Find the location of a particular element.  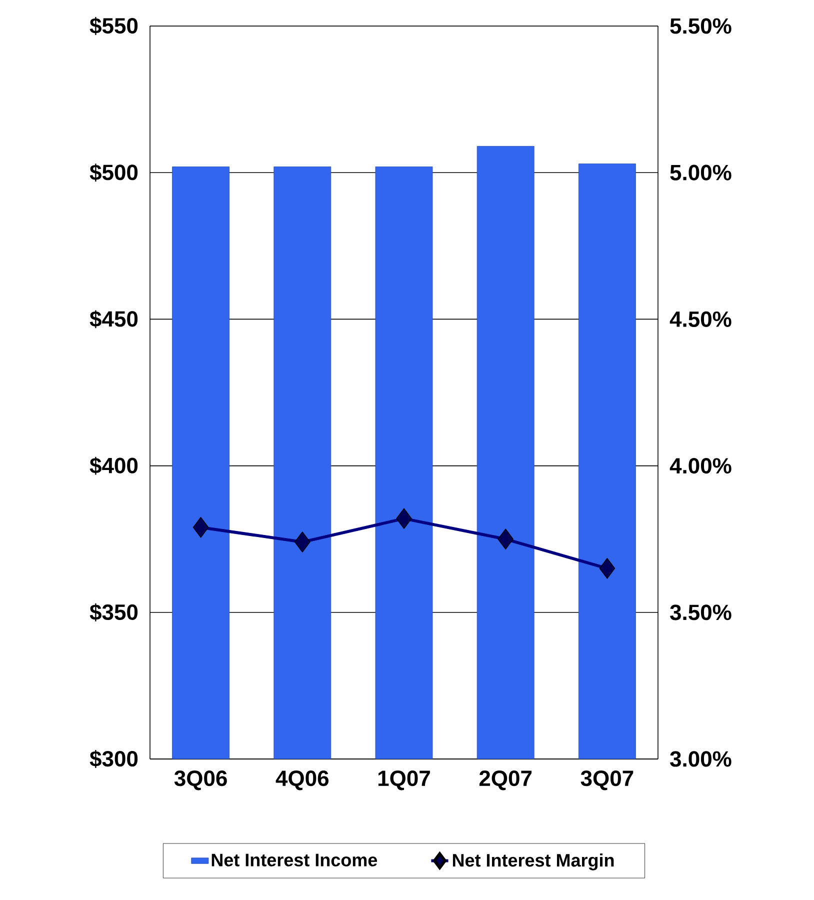

y2-tick-label: 4.00% is located at coordinates (701, 466).